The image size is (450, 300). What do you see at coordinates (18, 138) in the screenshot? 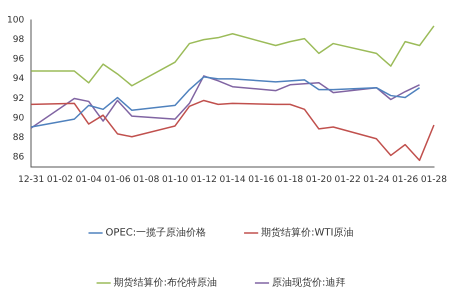
I see `y-tick-label: 88` at bounding box center [18, 138].